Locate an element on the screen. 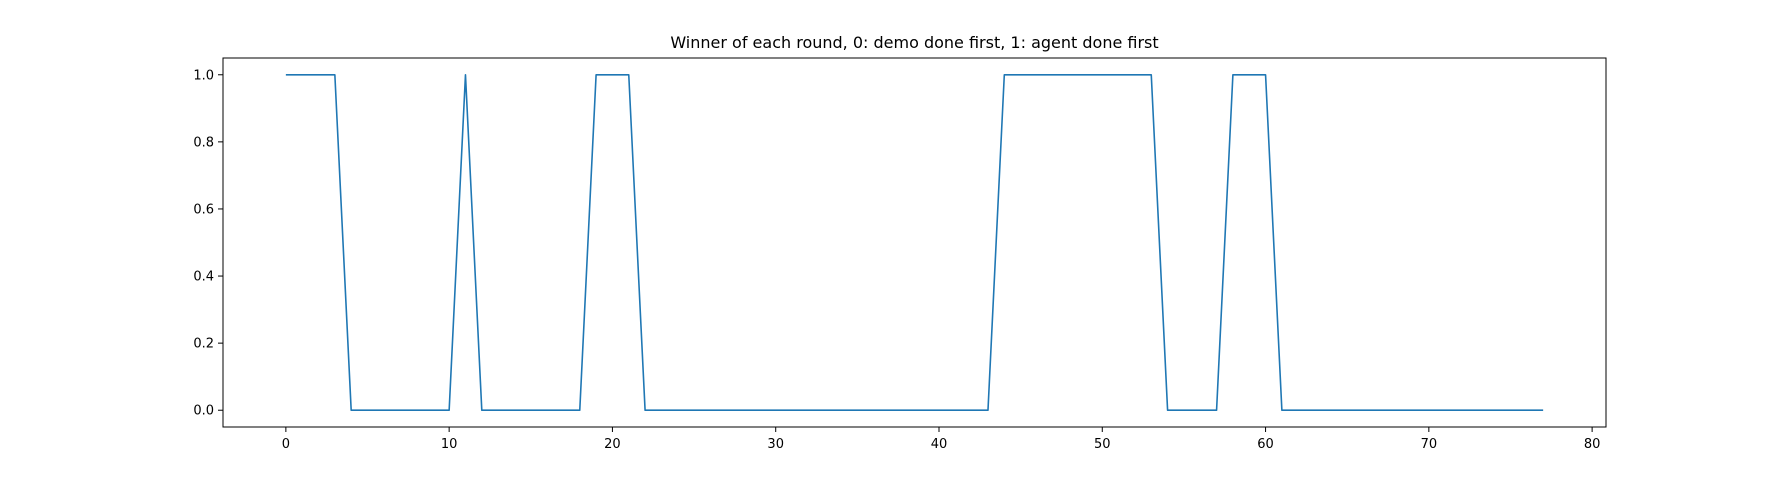 Image resolution: width=1784 pixels, height=484 pixels. x-tick-label: 60 is located at coordinates (1265, 444).